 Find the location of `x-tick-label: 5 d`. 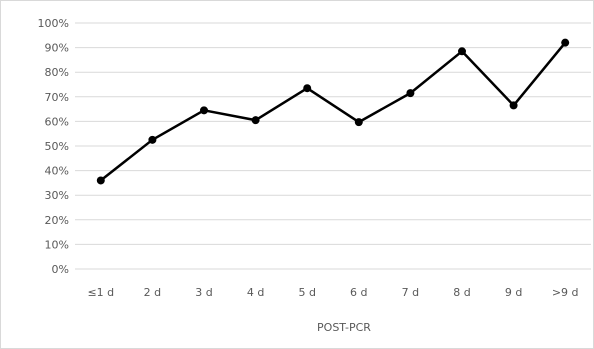

x-tick-label: 5 d is located at coordinates (306, 292).